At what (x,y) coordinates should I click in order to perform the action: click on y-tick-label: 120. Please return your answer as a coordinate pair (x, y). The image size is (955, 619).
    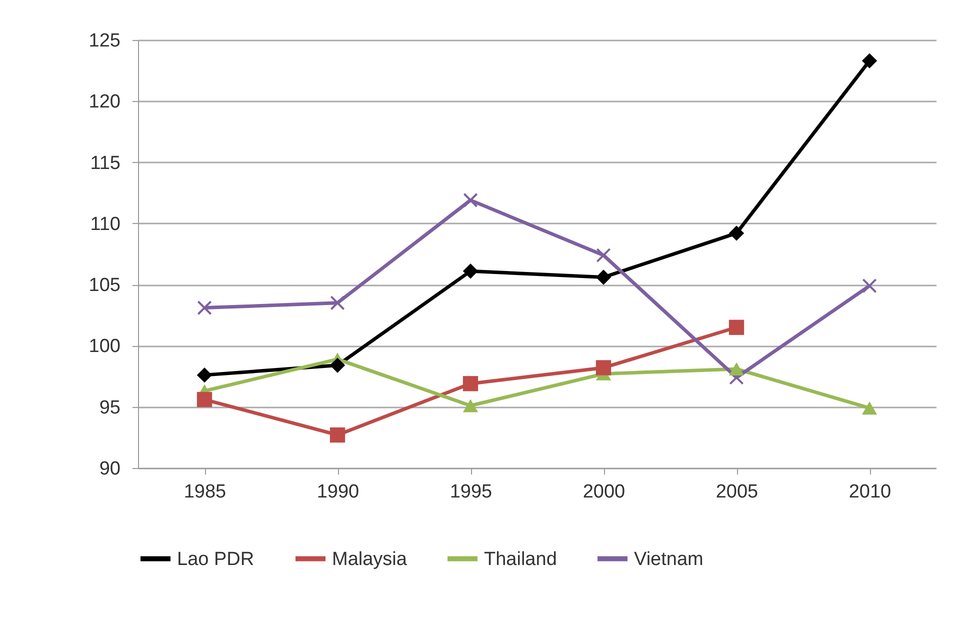
    Looking at the image, I should click on (104, 102).